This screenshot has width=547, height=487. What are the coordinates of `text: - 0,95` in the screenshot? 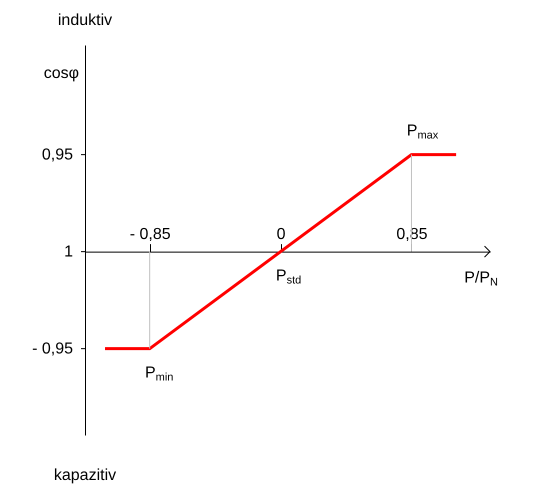 It's located at (53, 349).